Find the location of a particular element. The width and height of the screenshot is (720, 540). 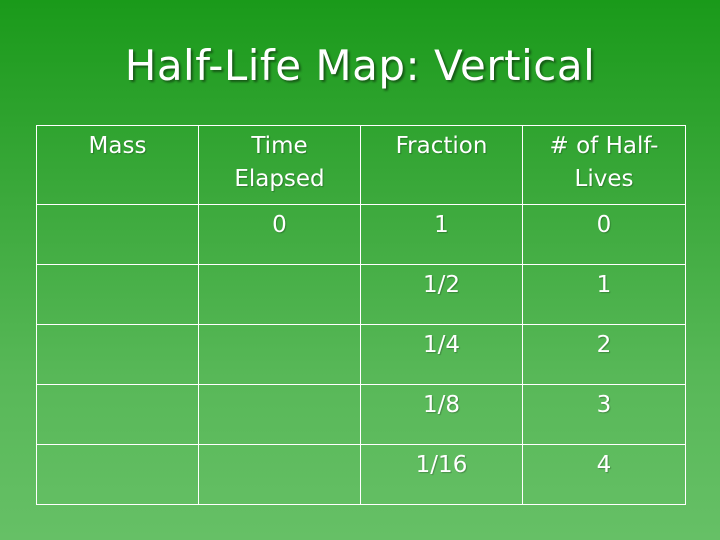

table-row: 1/4 2 is located at coordinates (361, 354).